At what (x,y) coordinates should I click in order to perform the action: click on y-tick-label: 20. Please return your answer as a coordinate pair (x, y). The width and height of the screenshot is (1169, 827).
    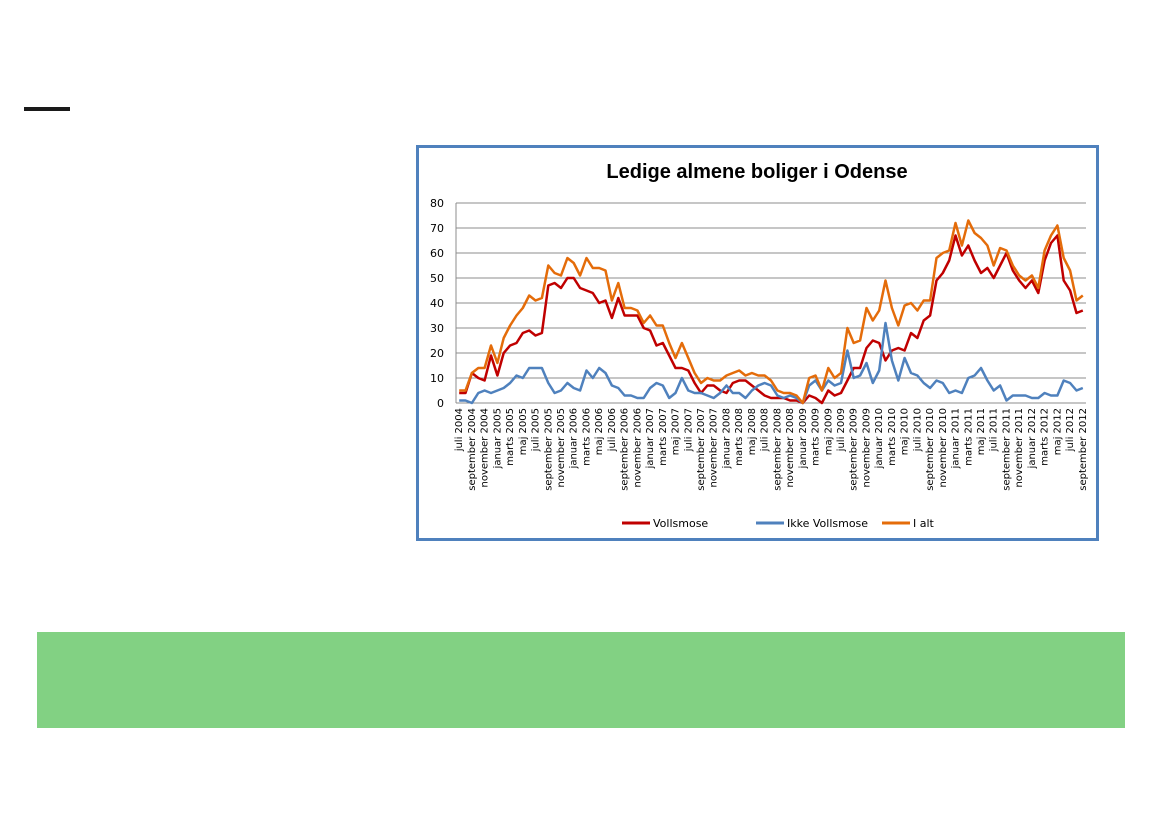
    Looking at the image, I should click on (437, 353).